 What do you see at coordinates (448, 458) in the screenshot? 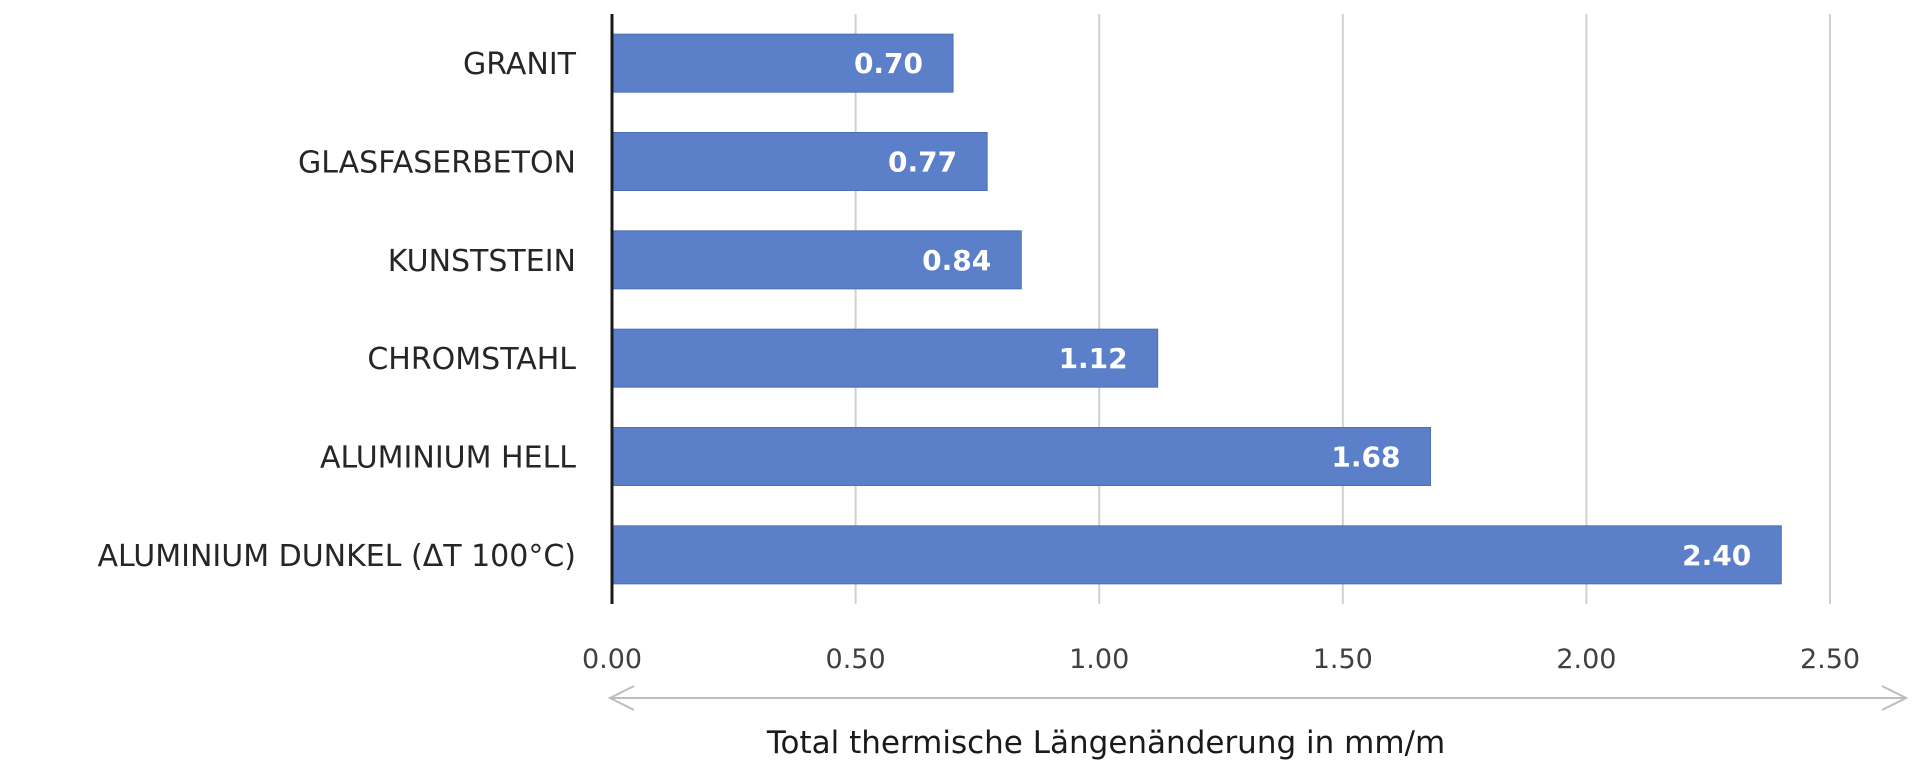
I see `category-label: ALUMINIUM HELL` at bounding box center [448, 458].